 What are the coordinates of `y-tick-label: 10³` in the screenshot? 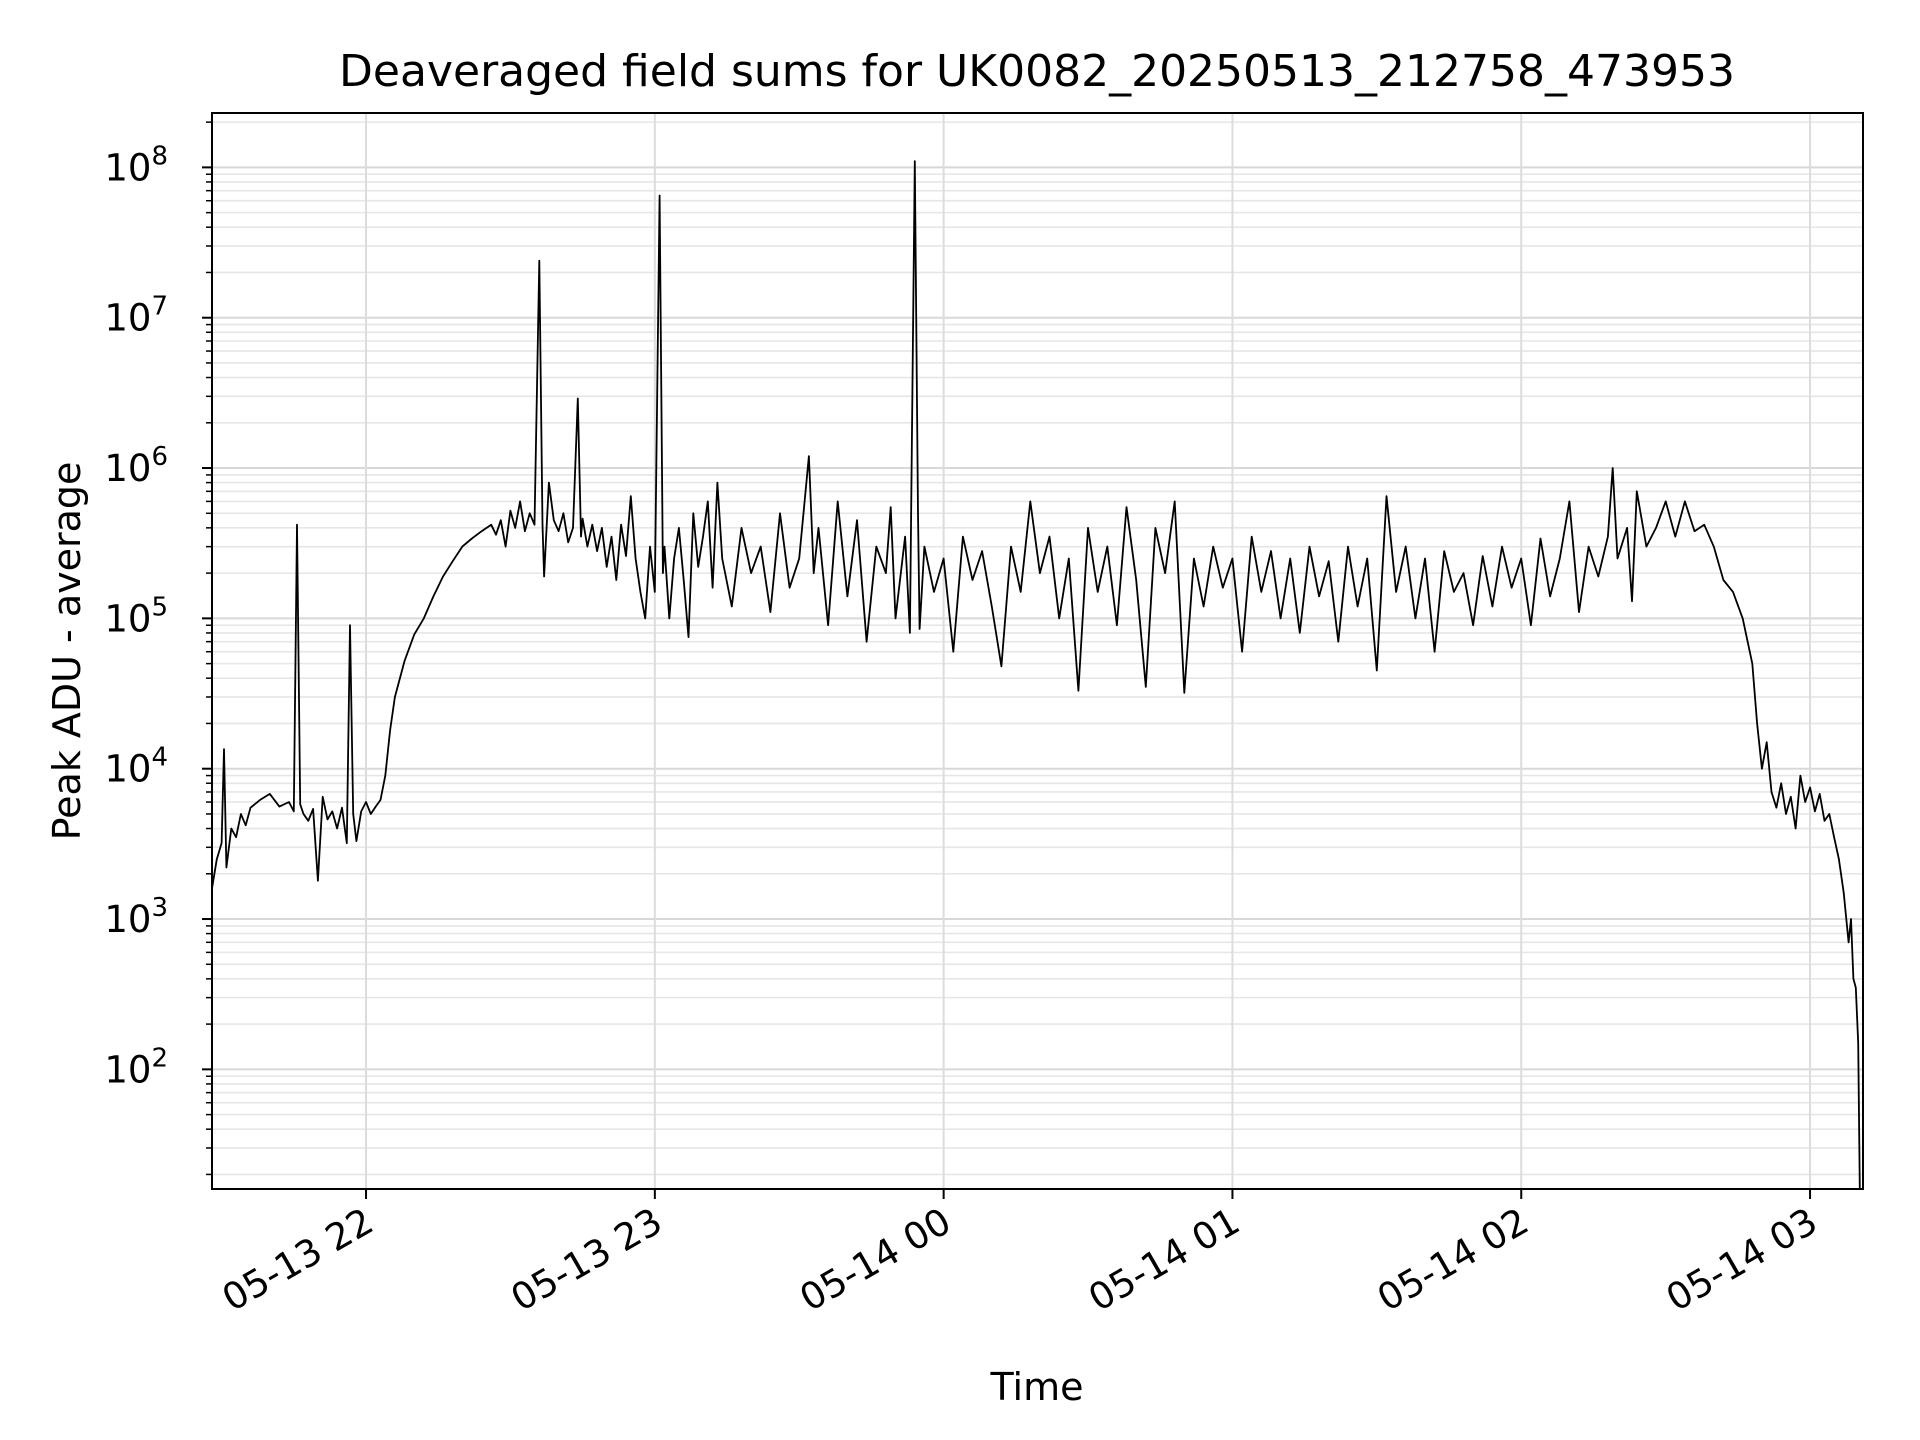 It's located at (136, 917).